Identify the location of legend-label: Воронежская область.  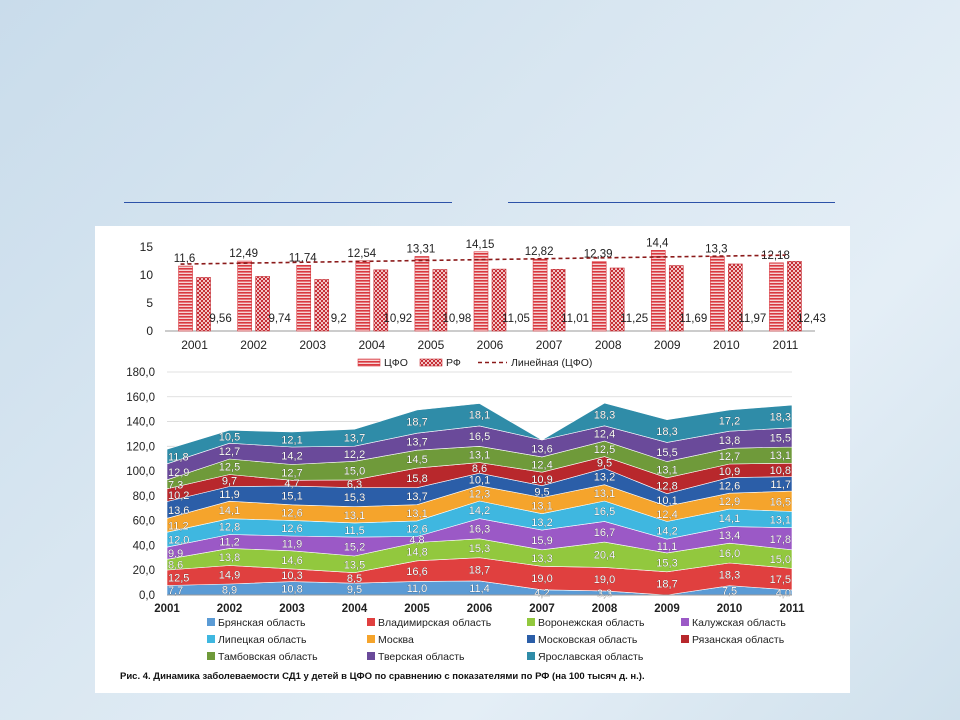
(591, 623).